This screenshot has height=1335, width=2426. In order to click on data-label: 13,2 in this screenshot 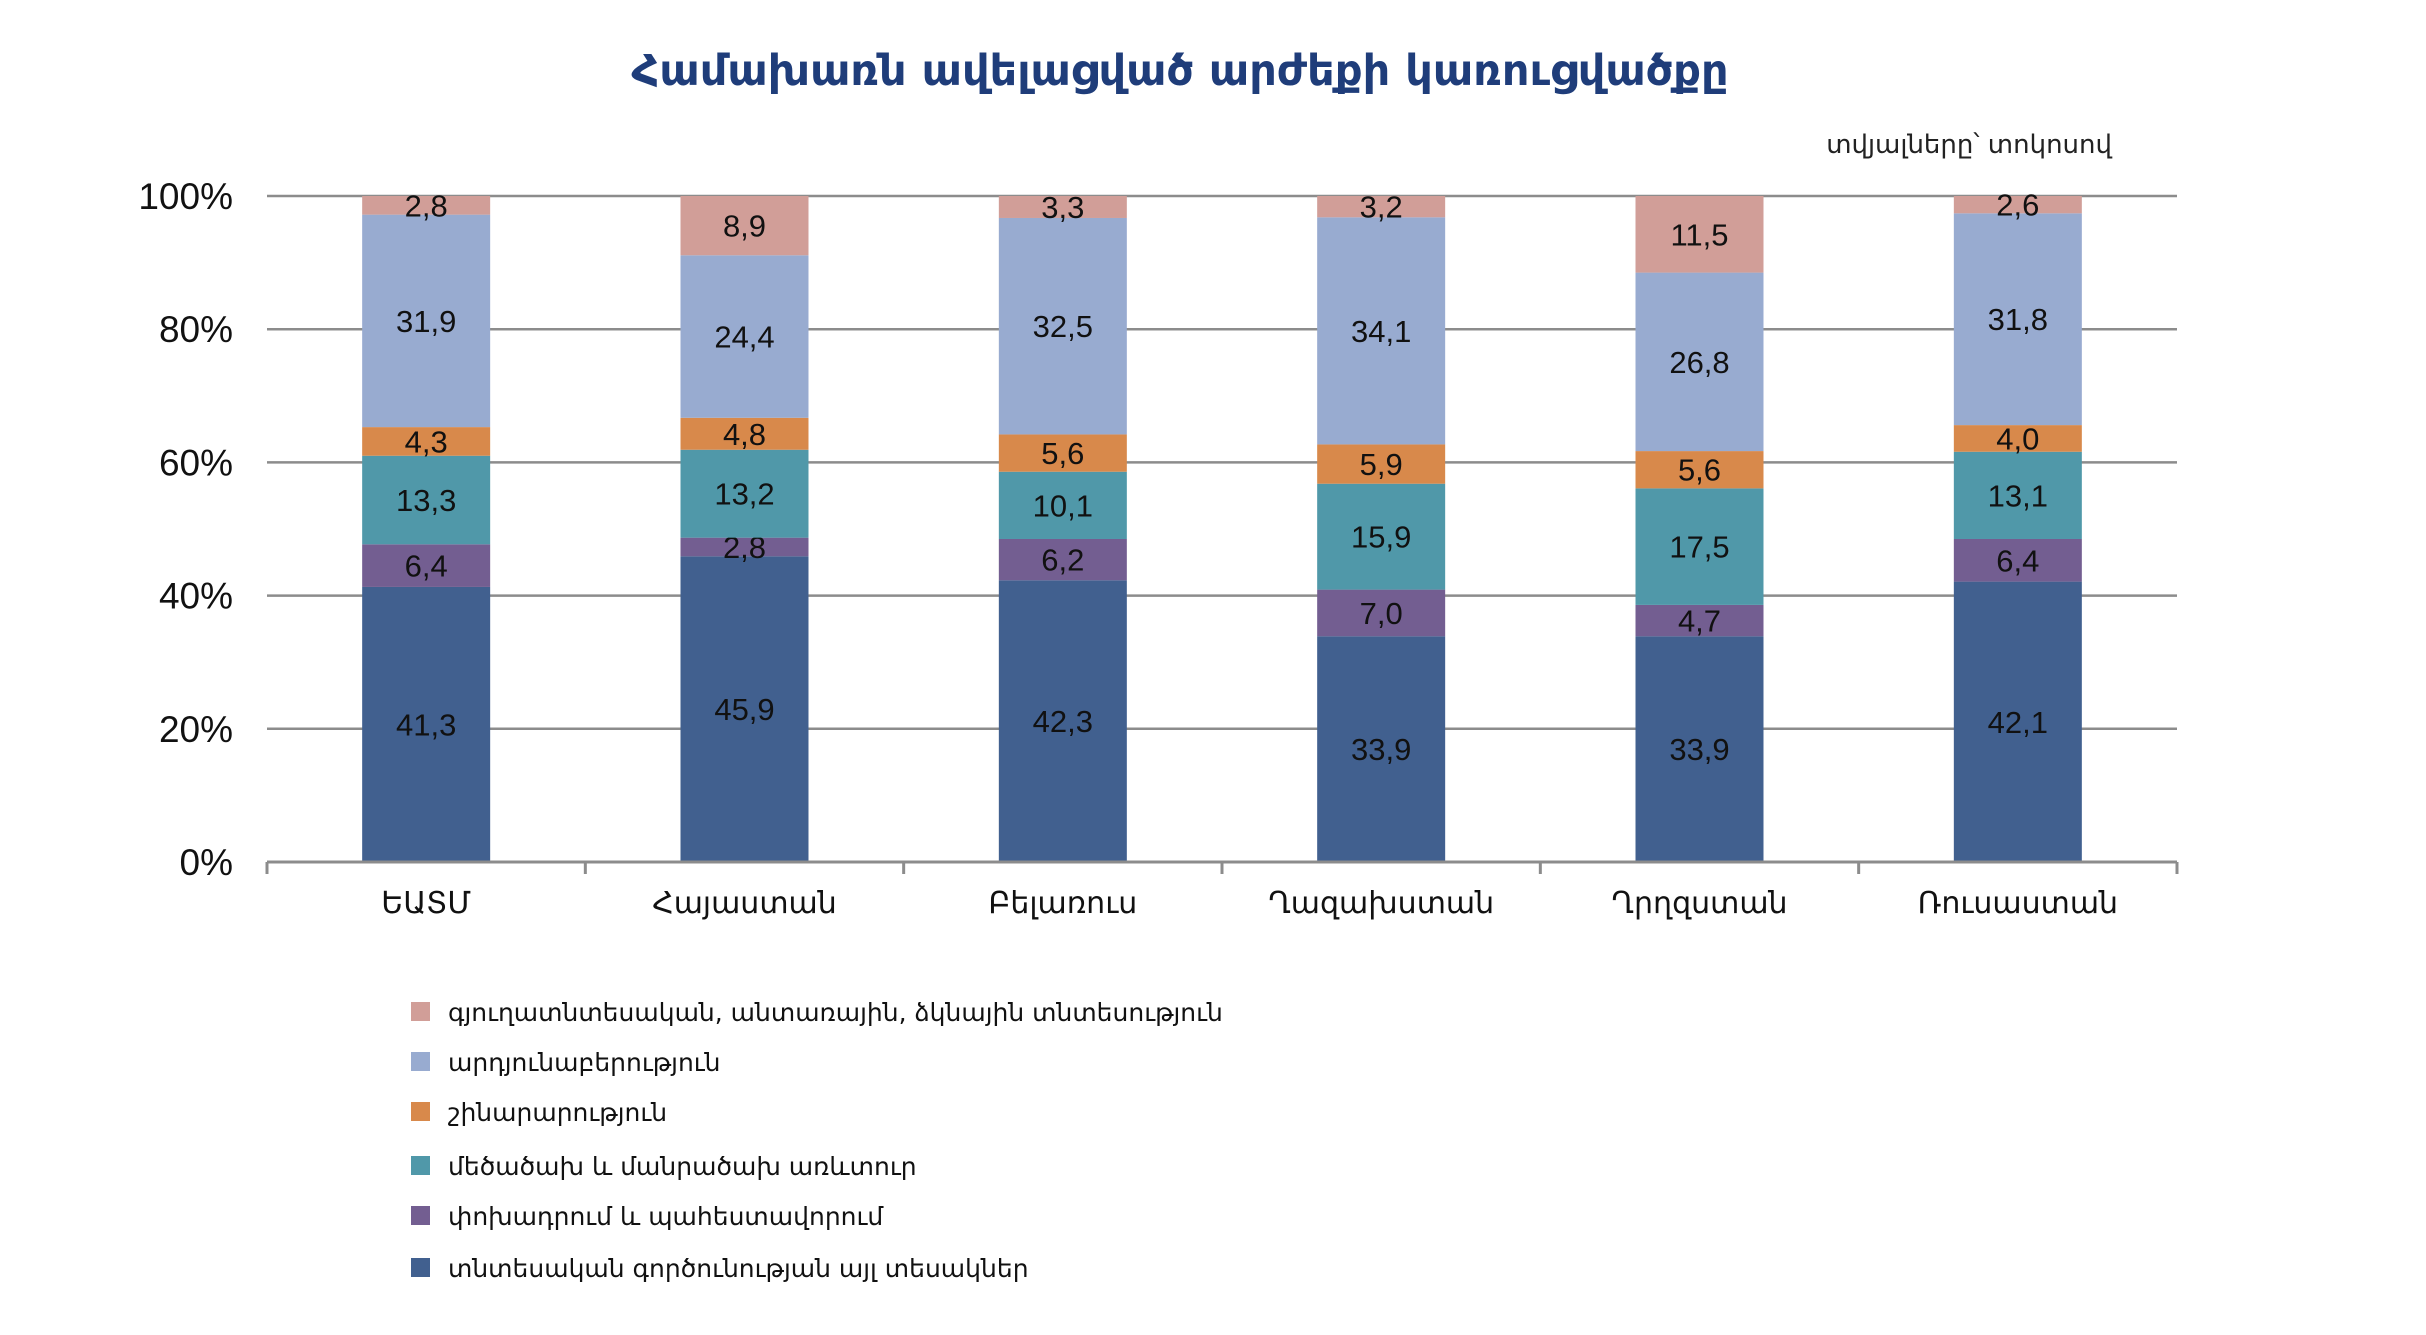, I will do `click(744, 494)`.